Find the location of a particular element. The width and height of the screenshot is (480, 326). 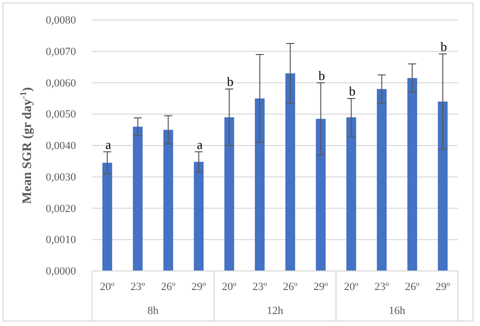

y-tick-label: 0,0040 is located at coordinates (61, 146).